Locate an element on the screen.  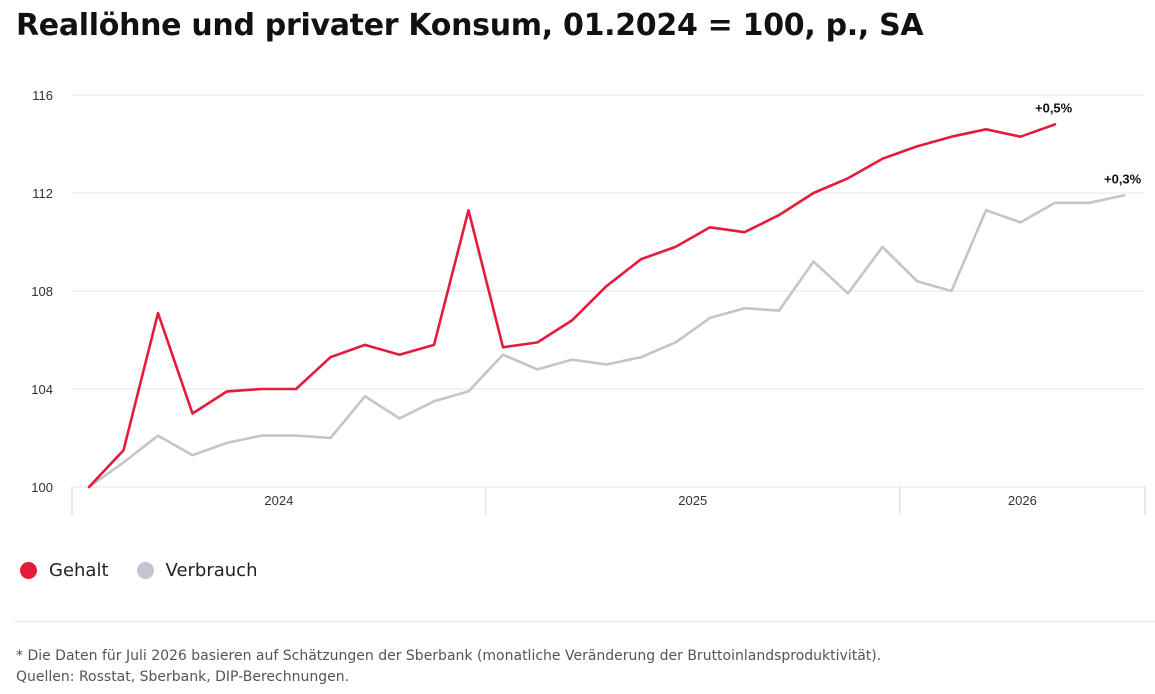
y-tick-label-112: 112 is located at coordinates (42, 193).